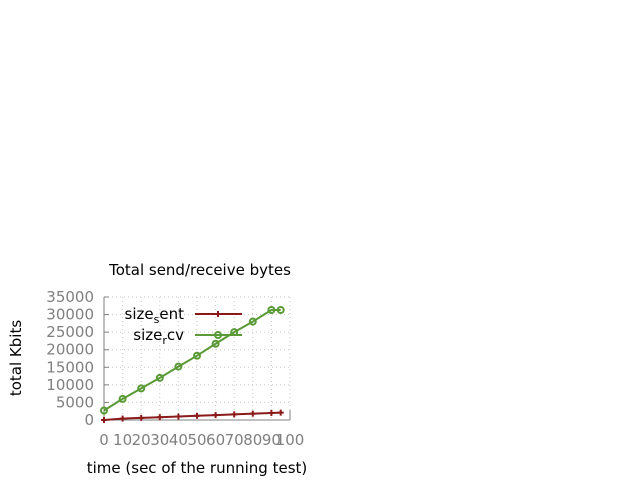 This screenshot has width=640, height=480. What do you see at coordinates (16, 358) in the screenshot?
I see `y-axis-label: total Kbits` at bounding box center [16, 358].